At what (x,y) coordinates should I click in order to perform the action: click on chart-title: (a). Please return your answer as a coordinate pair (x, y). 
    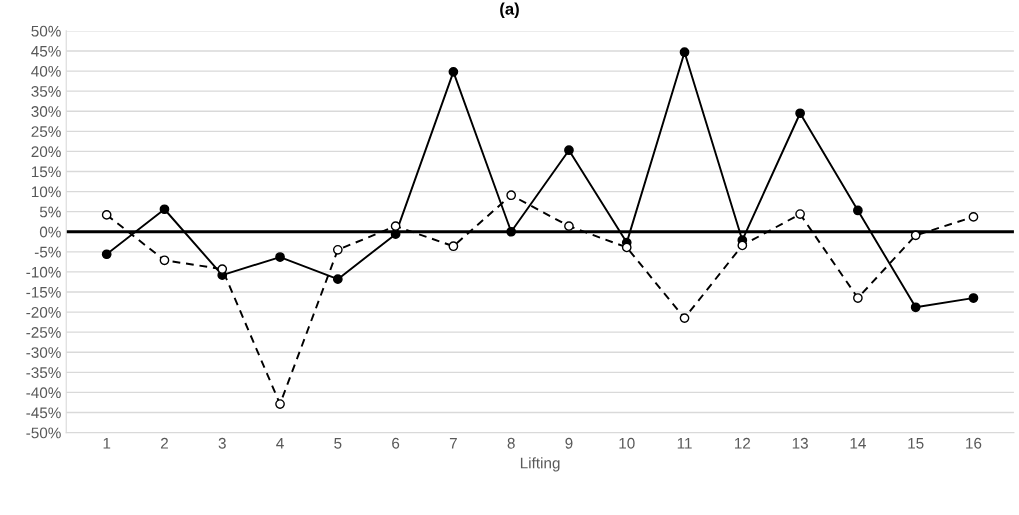
    Looking at the image, I should click on (509, 10).